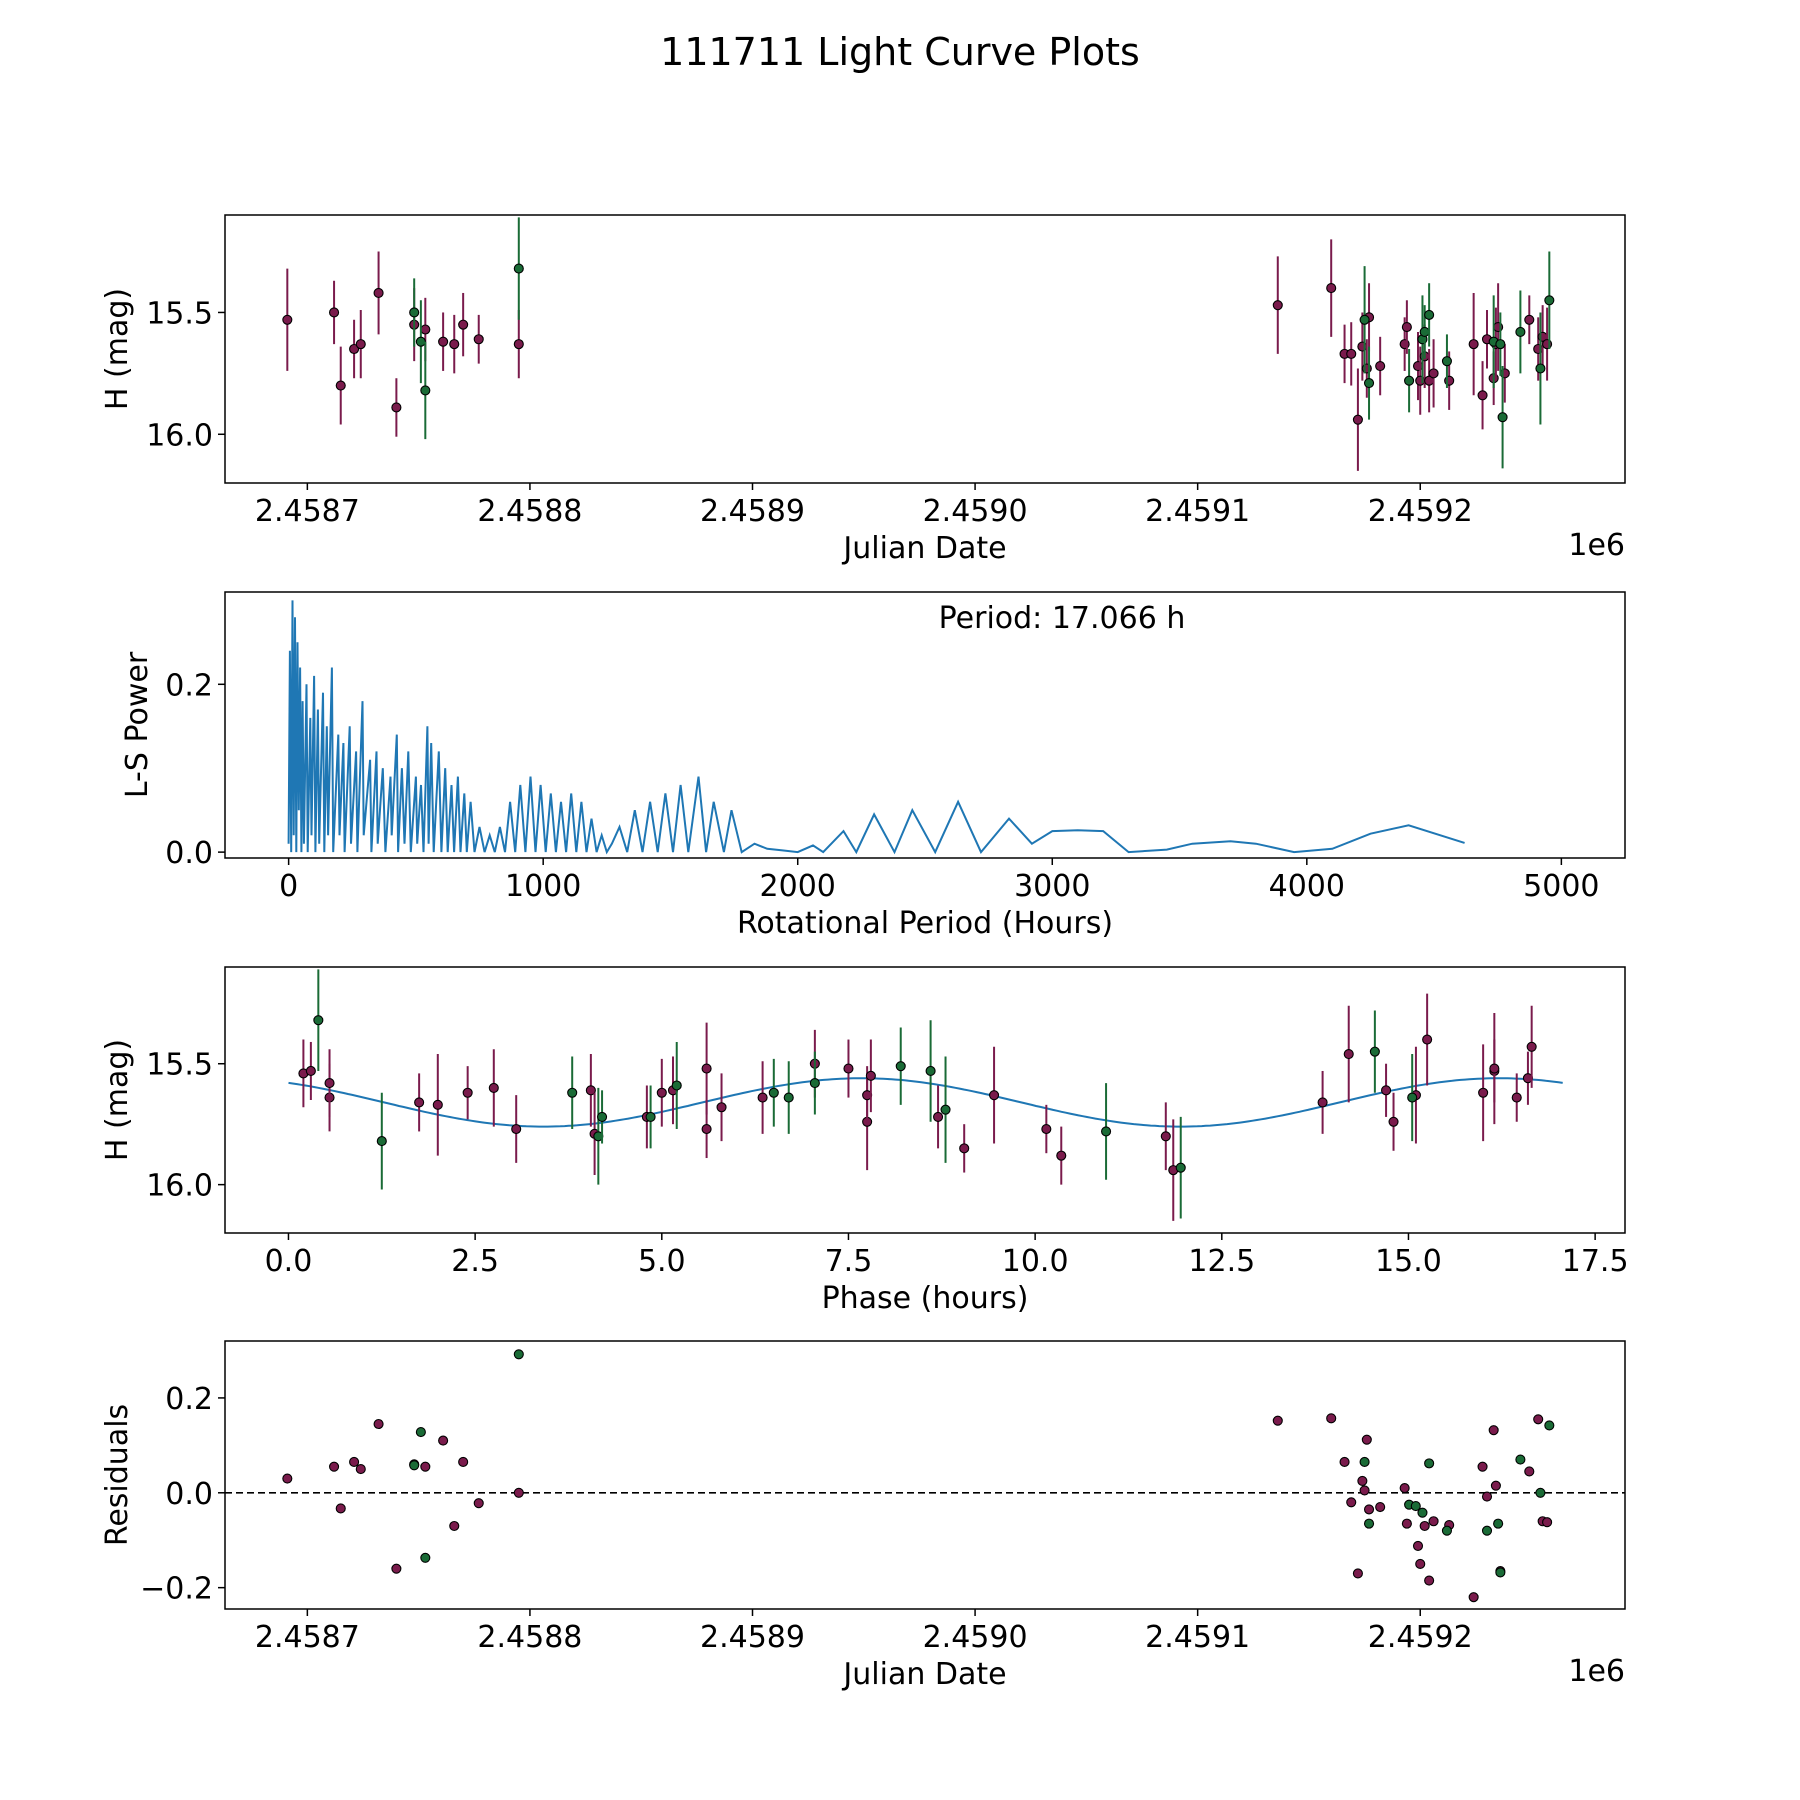 The image size is (1800, 1800). I want to click on x-tick-label: 1000, so click(543, 886).